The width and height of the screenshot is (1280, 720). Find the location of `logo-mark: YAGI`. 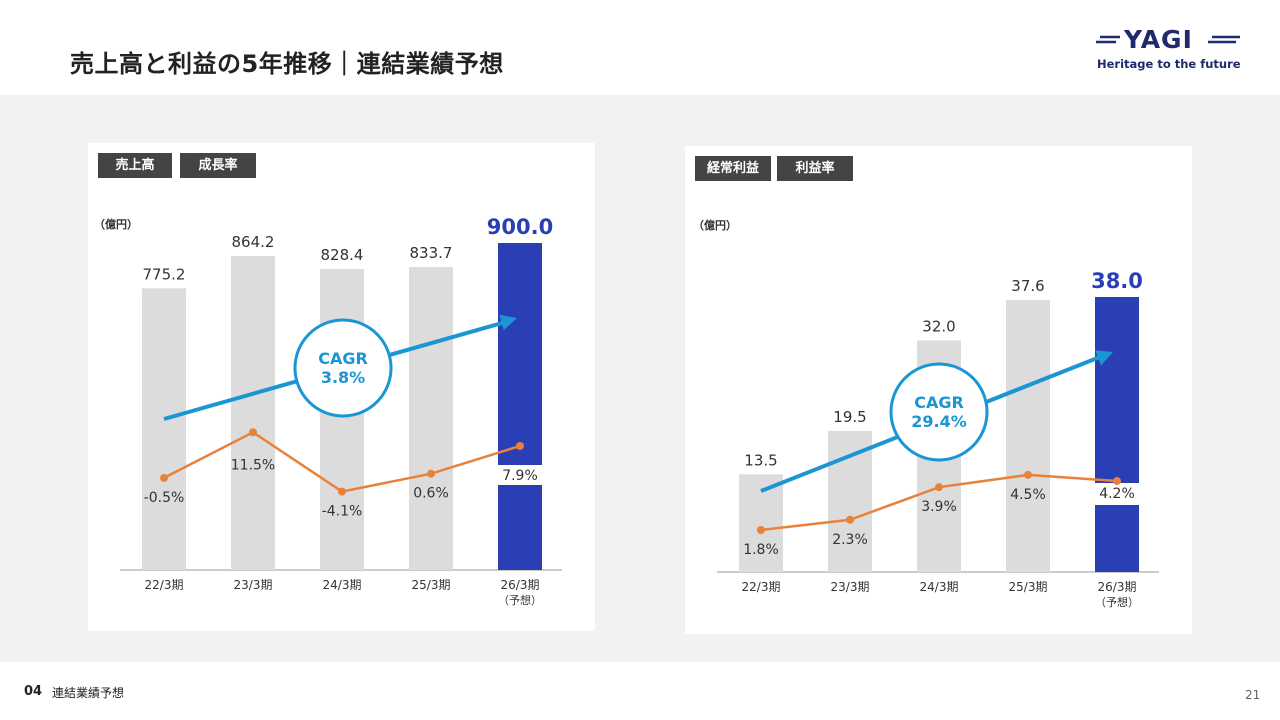

logo-mark: YAGI is located at coordinates (1168, 39).